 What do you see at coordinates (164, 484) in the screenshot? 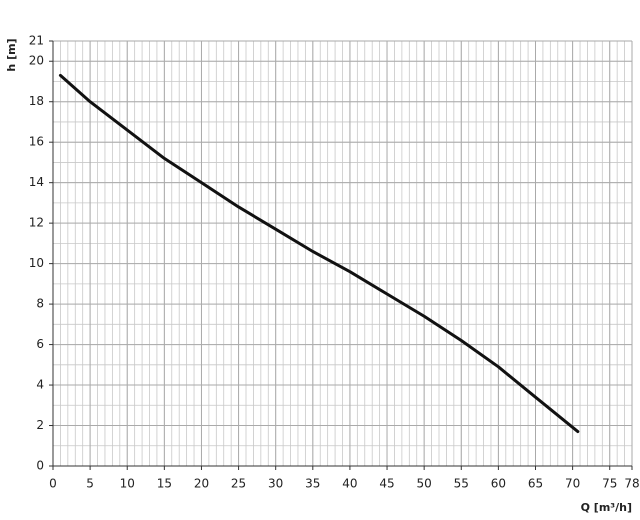
I see `x-tick-label: 15` at bounding box center [164, 484].